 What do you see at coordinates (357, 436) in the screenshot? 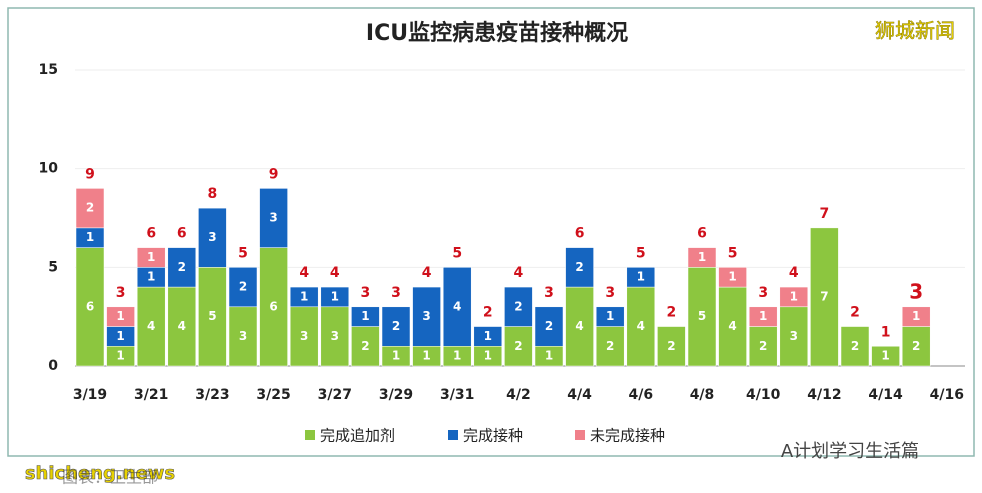
I see `legend-label: 完成追加剂` at bounding box center [357, 436].